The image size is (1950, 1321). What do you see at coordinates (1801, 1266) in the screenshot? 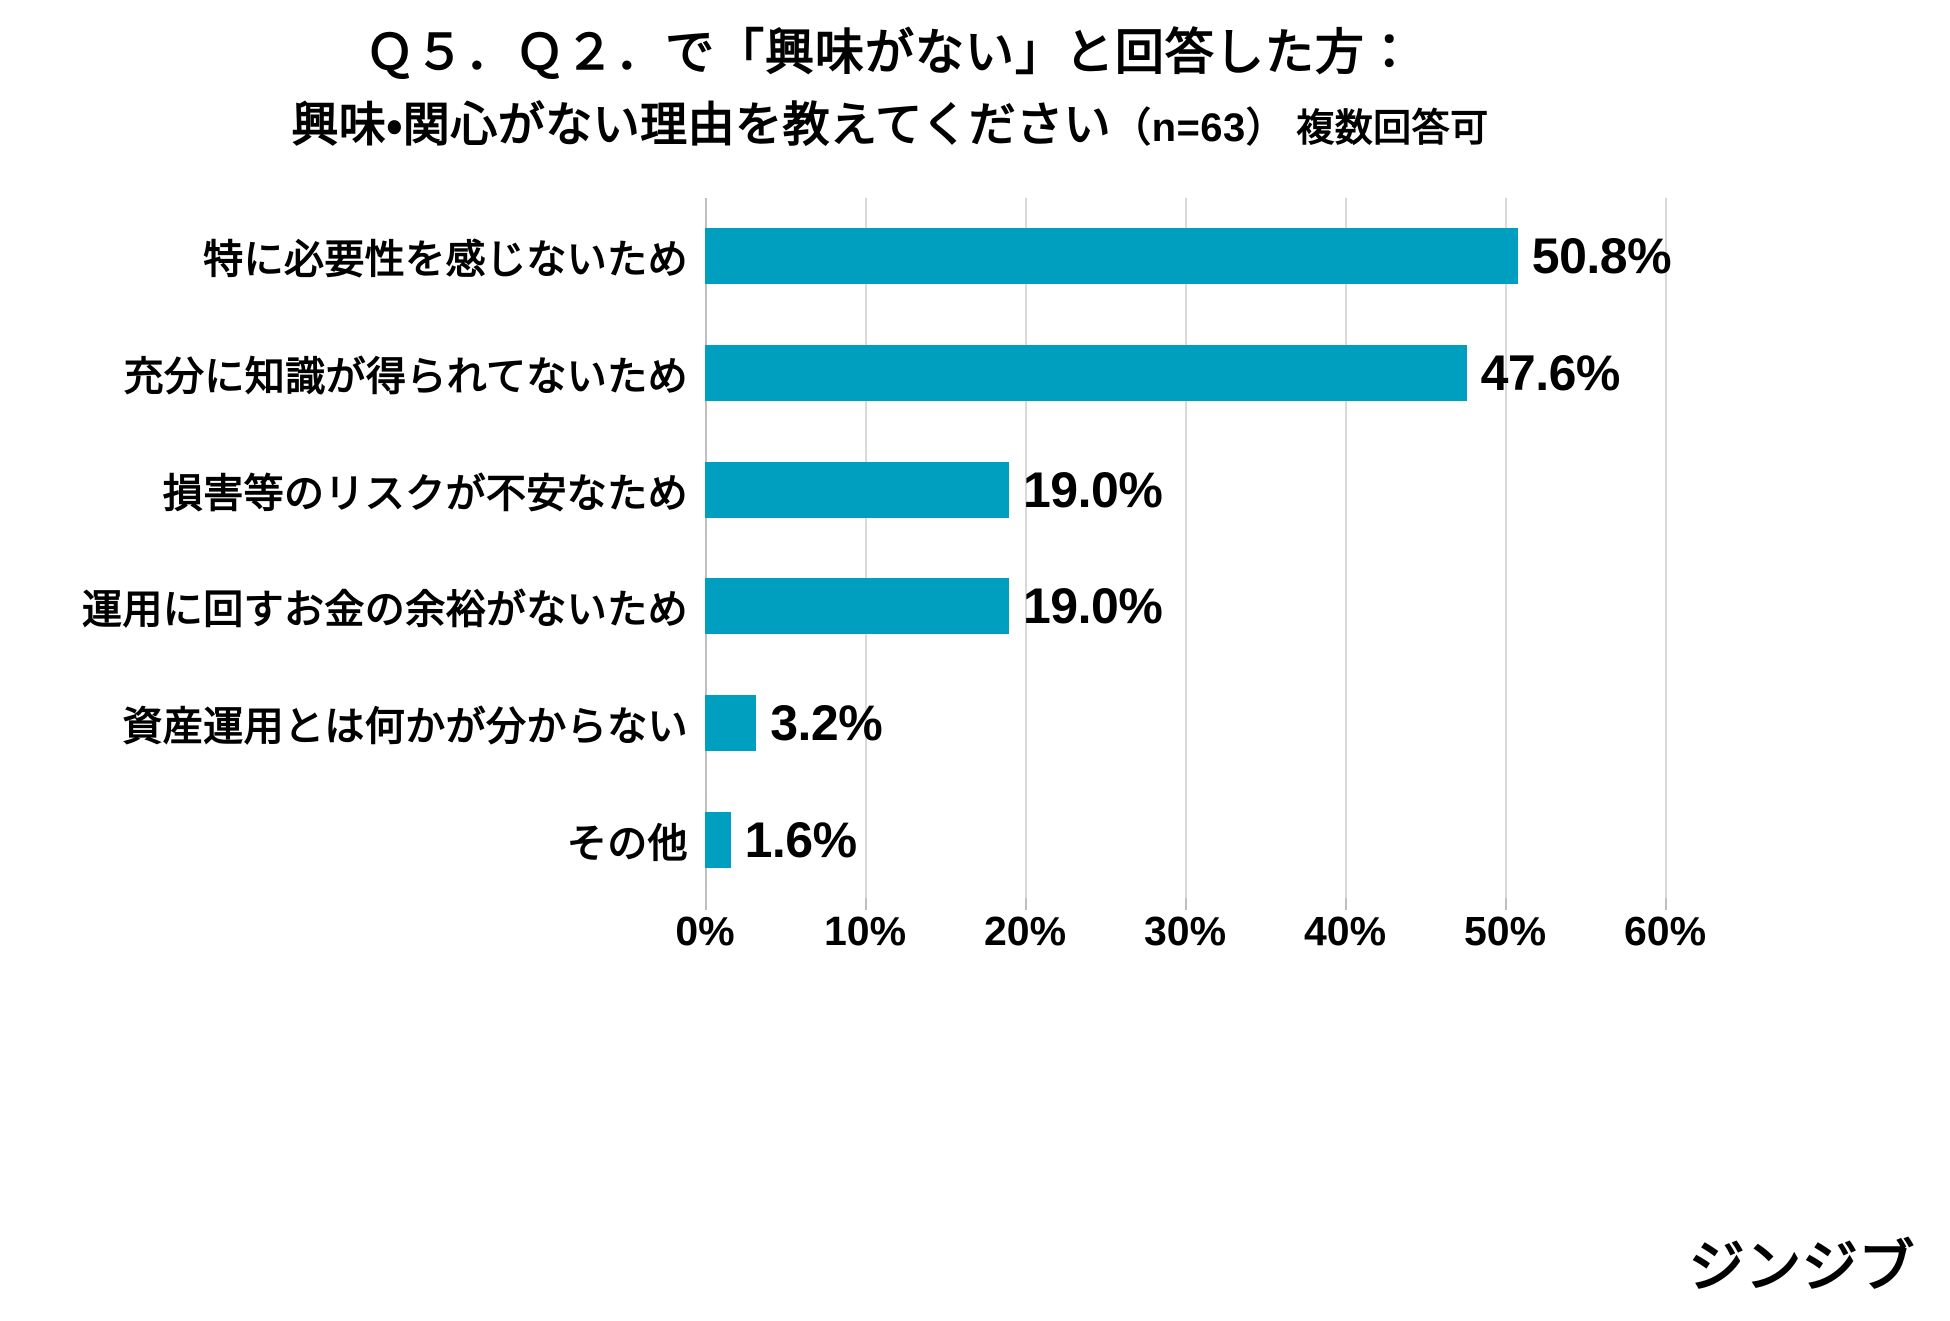
I see `jinjib-logo: ジンジブ` at bounding box center [1801, 1266].